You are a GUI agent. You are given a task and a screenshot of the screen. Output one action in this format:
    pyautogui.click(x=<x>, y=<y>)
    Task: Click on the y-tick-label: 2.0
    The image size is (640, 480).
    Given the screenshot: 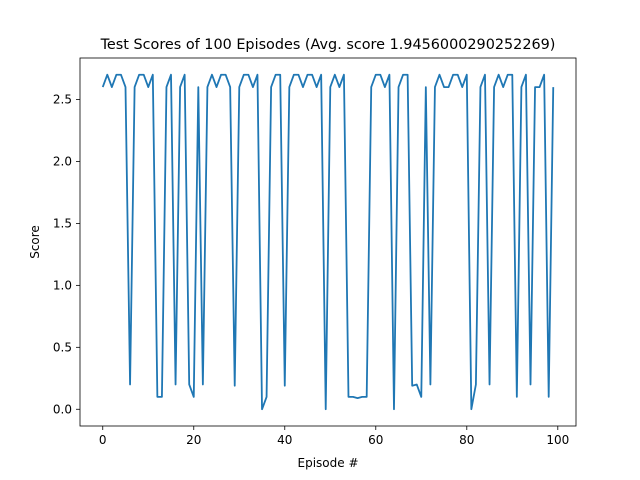 What is the action you would take?
    pyautogui.click(x=62, y=161)
    